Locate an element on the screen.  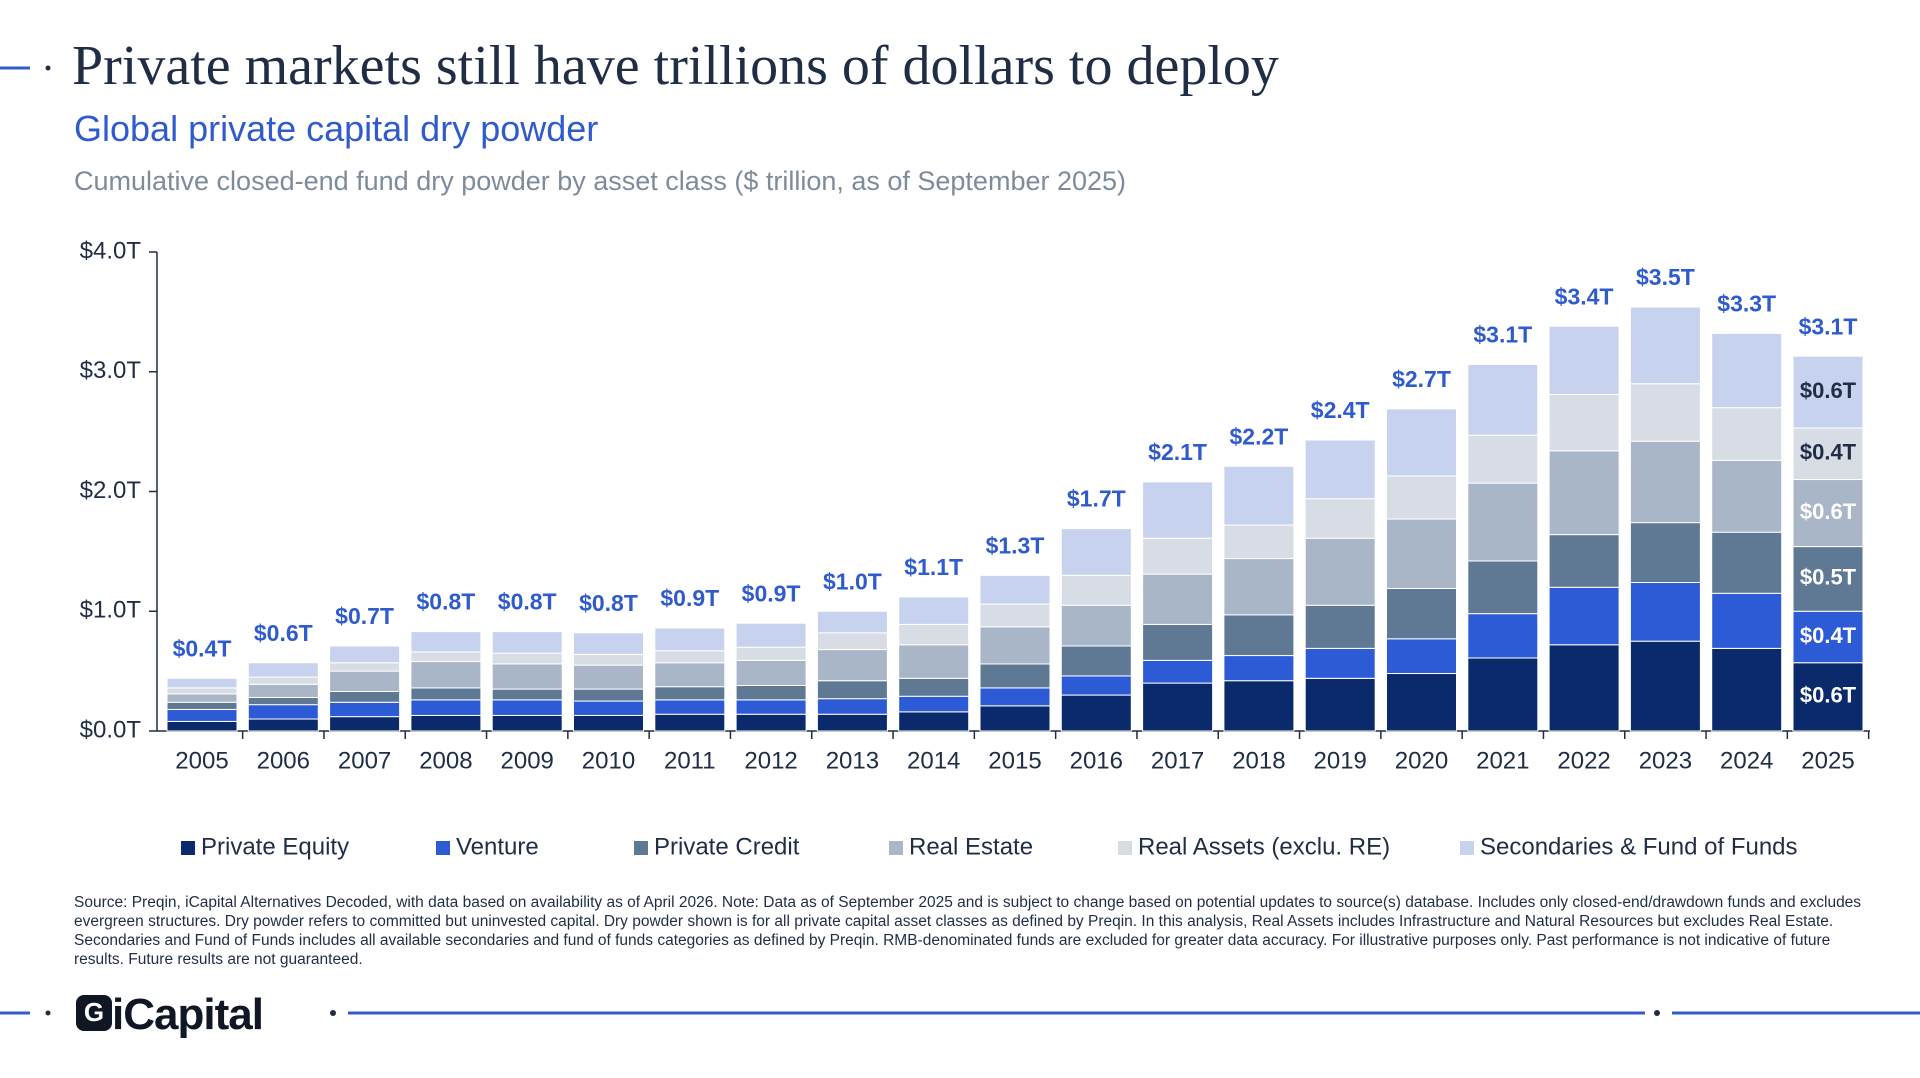
x-tick-label: 2014 is located at coordinates (933, 760).